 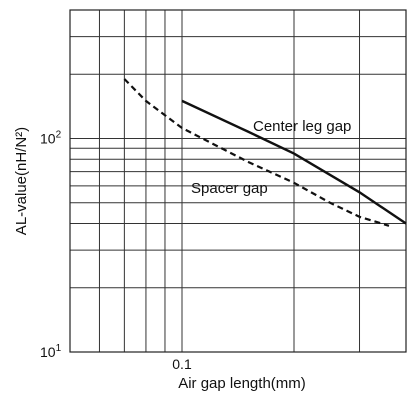 I want to click on x-axis-label: Air gap length(mm), so click(x=242, y=383).